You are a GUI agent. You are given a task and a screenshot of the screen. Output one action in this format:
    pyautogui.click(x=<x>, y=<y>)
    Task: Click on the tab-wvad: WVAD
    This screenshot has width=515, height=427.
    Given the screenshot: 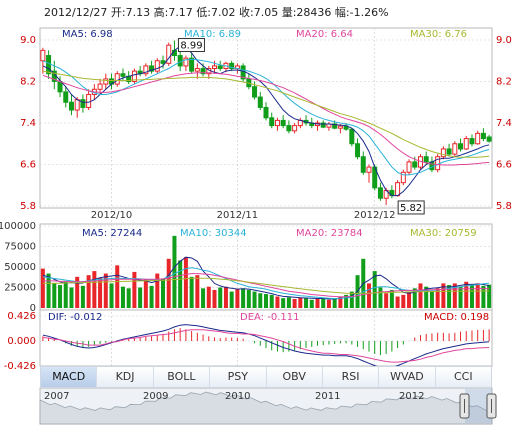 What is the action you would take?
    pyautogui.click(x=407, y=377)
    